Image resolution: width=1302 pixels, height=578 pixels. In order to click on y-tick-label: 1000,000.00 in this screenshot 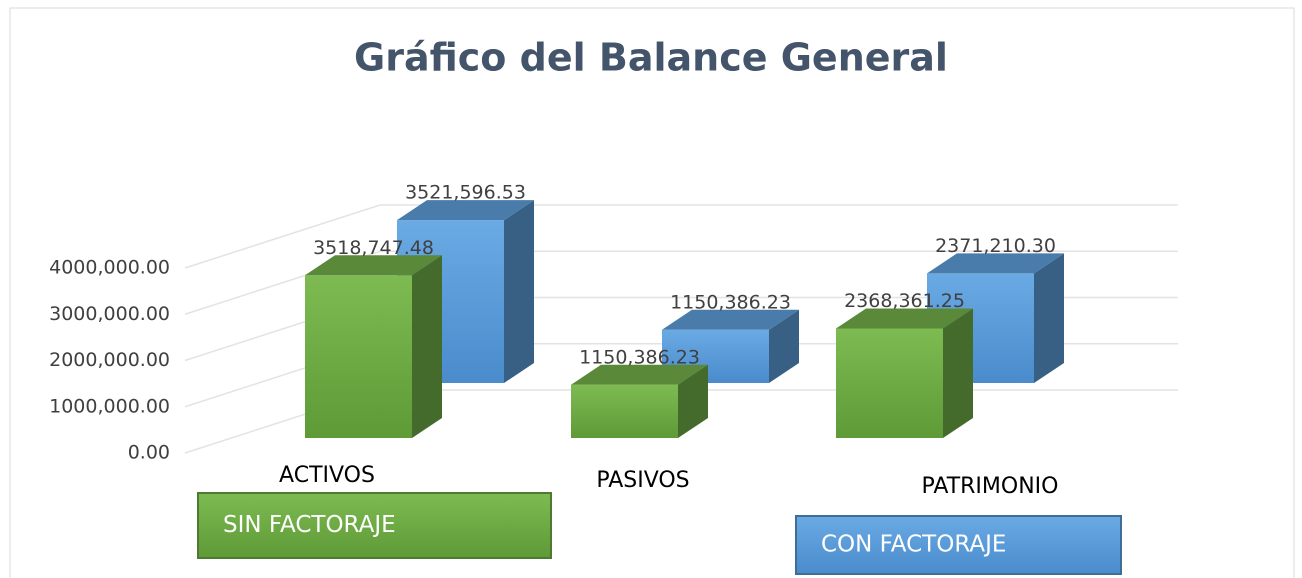, I will do `click(109, 406)`.